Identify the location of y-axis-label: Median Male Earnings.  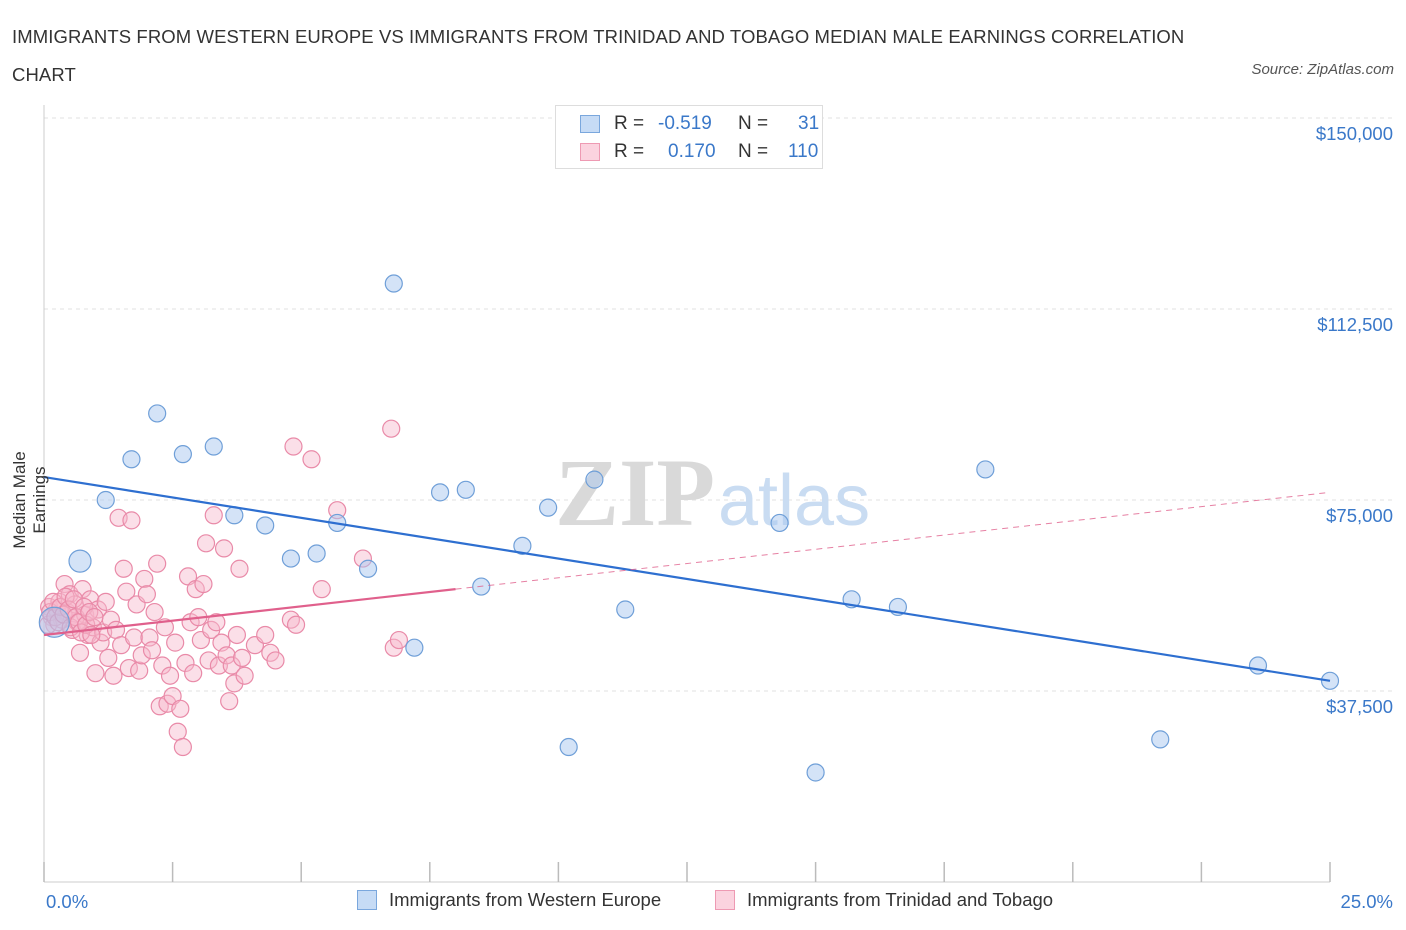
(29, 500).